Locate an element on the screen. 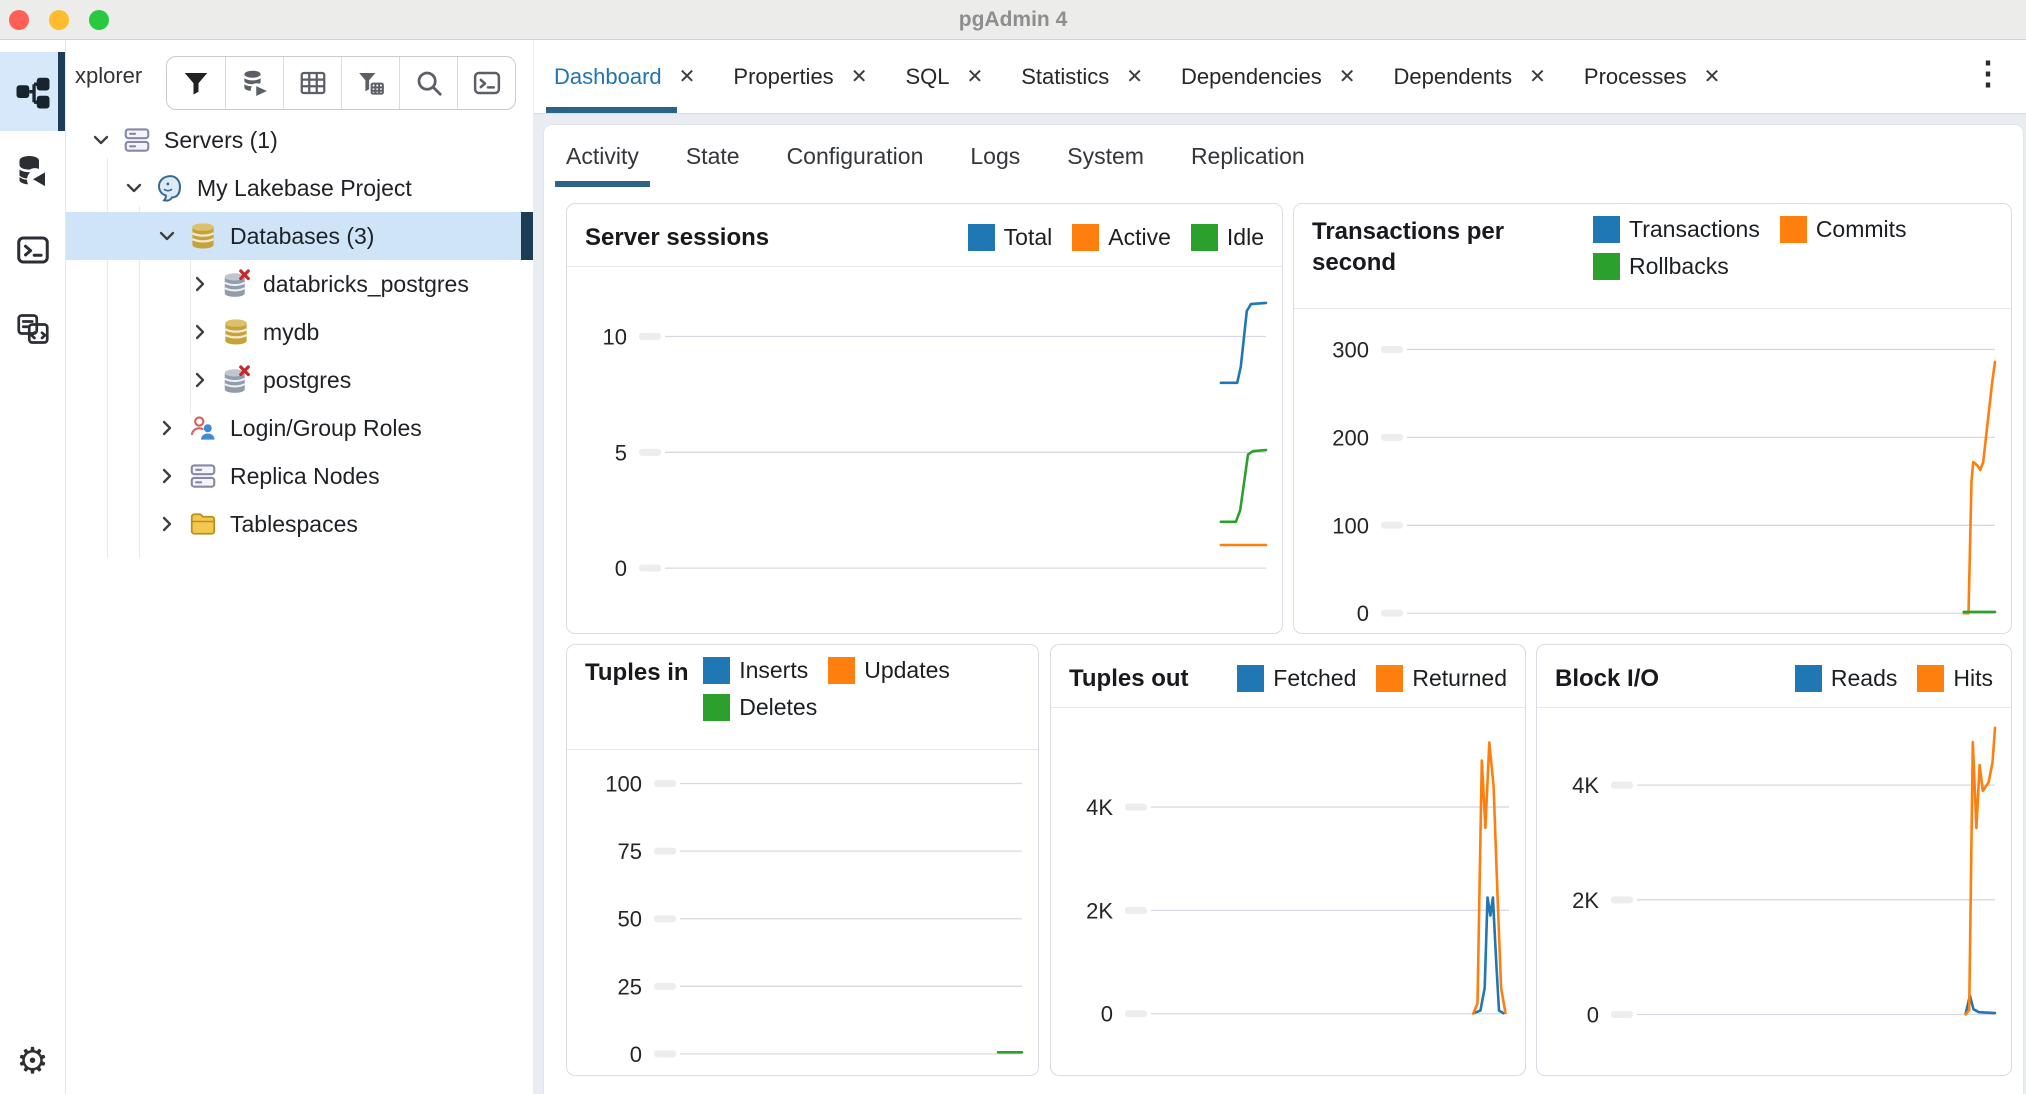 The width and height of the screenshot is (2026, 1094). legend-label: Returned is located at coordinates (1459, 677).